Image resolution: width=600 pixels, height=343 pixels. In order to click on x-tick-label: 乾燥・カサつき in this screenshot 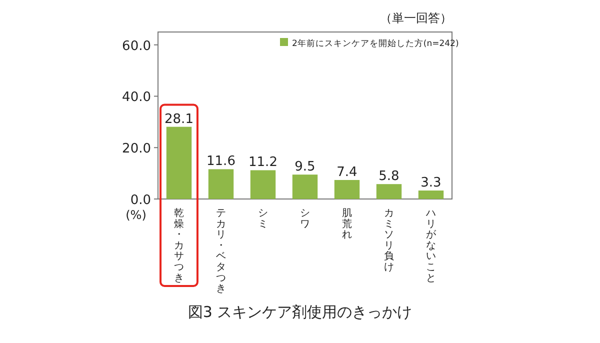, I will do `click(179, 245)`.